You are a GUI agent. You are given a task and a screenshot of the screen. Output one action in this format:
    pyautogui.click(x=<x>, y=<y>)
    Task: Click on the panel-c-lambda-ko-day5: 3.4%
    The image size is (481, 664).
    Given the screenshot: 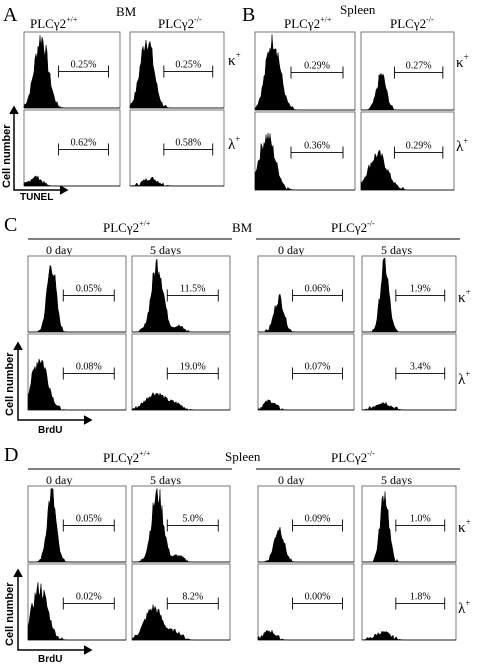 What is the action you would take?
    pyautogui.click(x=409, y=372)
    